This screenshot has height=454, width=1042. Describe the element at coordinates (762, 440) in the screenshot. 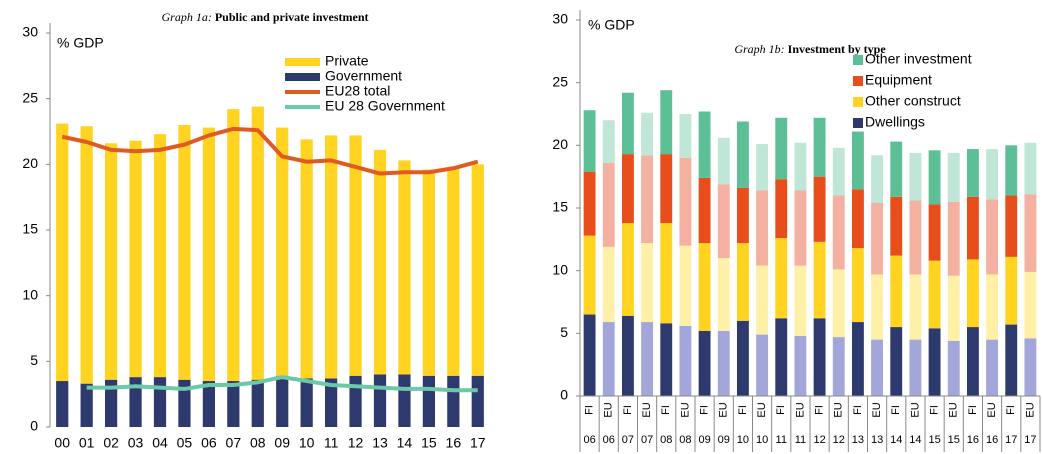

I see `x-group-label: 10` at that location.